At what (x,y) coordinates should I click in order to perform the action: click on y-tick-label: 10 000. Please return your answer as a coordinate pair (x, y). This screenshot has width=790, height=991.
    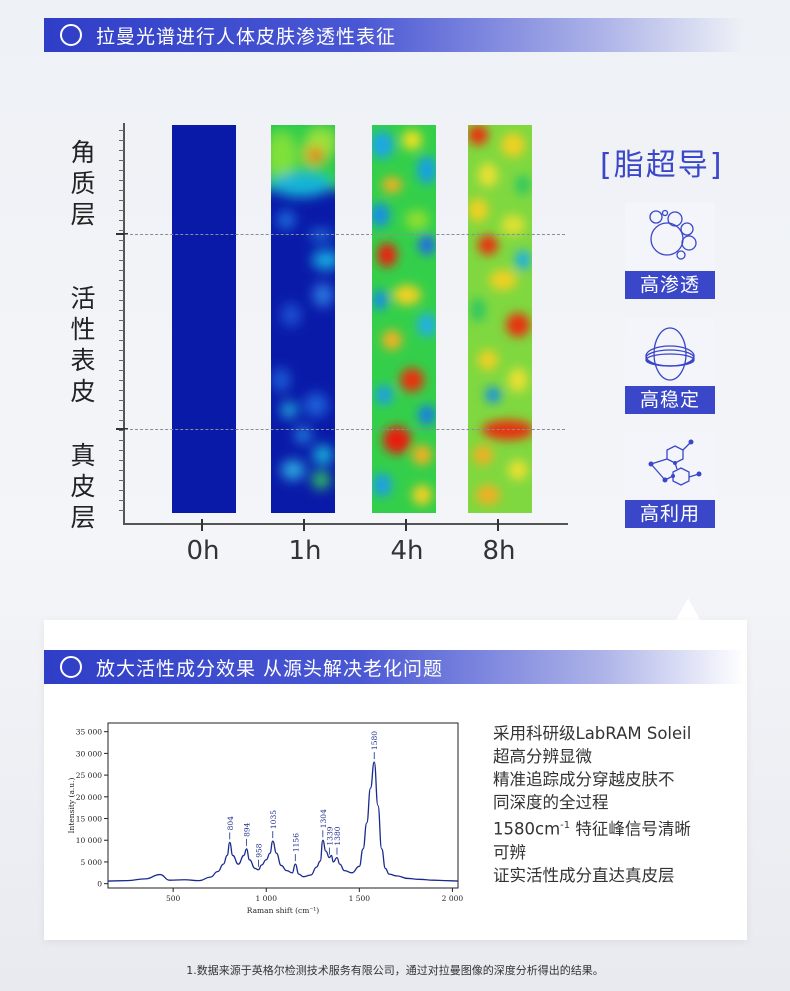
    Looking at the image, I should click on (89, 840).